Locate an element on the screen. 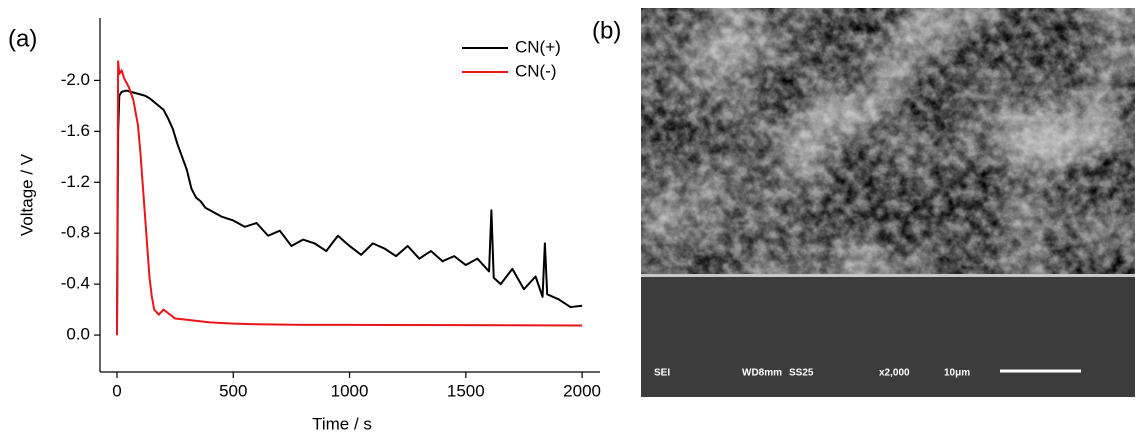  sem-info: SS25 is located at coordinates (801, 373).